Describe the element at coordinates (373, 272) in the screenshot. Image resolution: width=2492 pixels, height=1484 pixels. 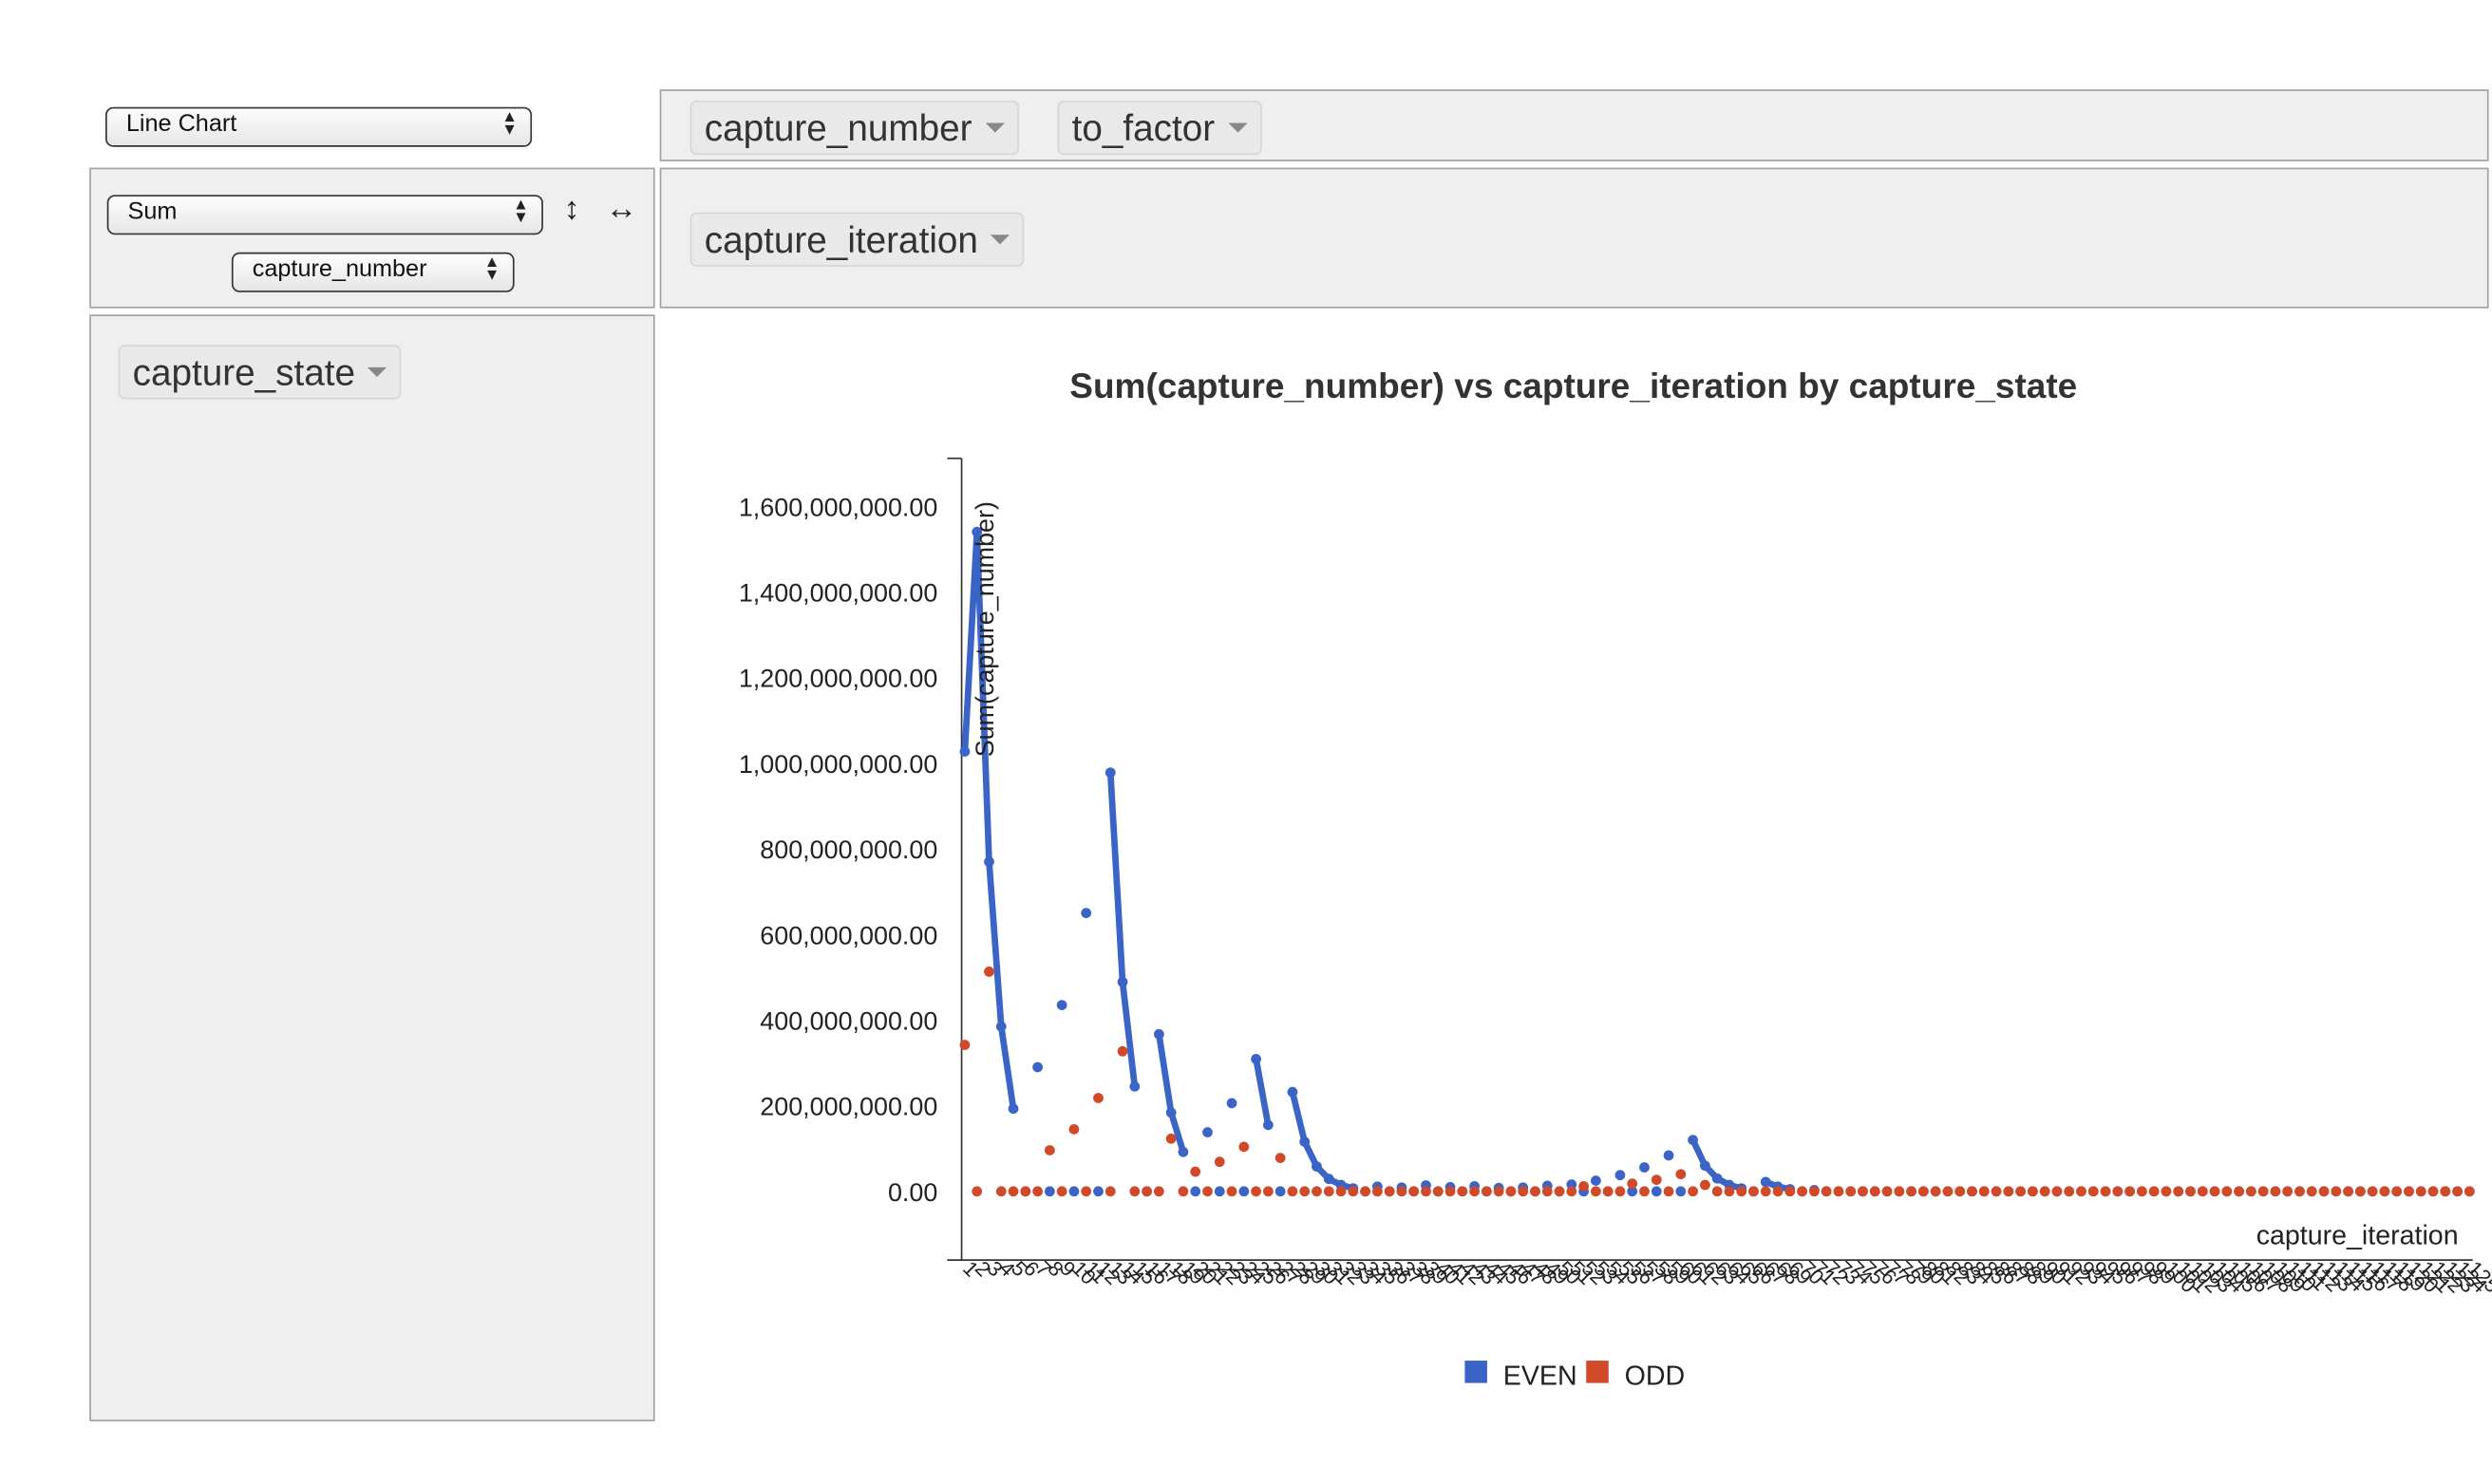
I see `attribute-select: capture_number ▲ ▼` at that location.